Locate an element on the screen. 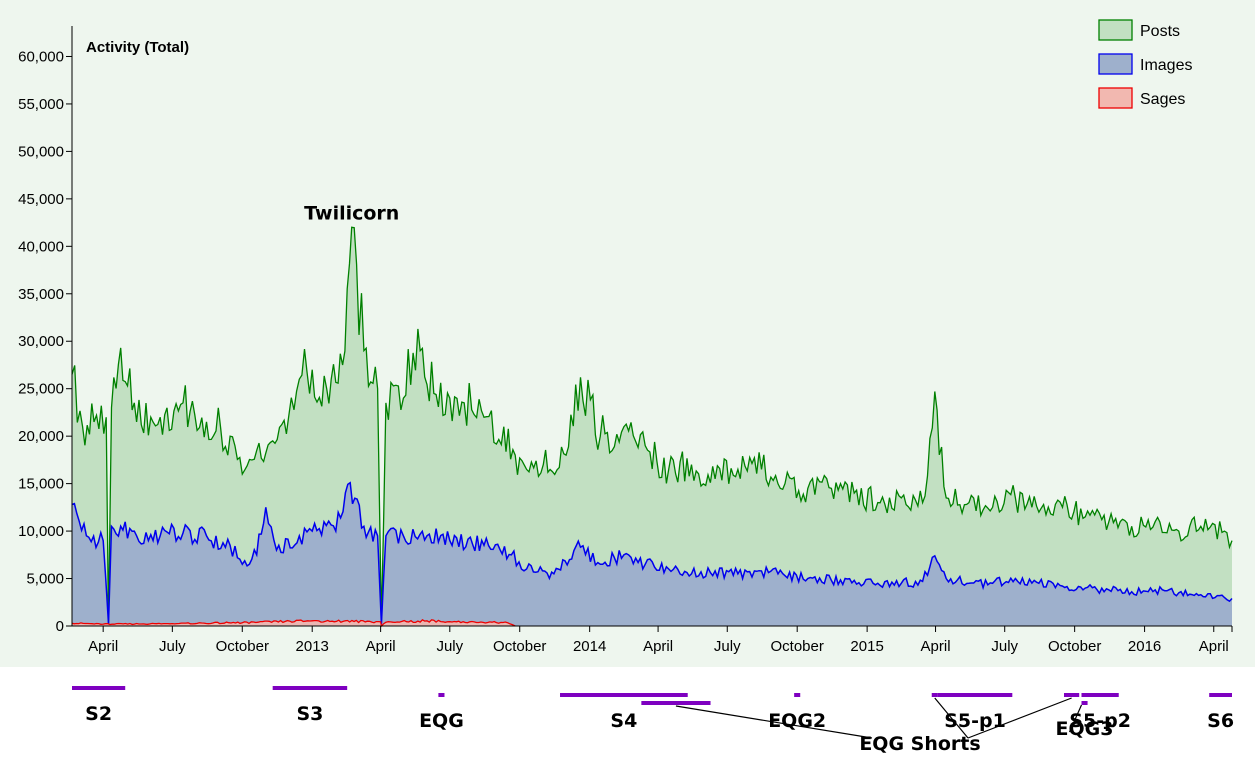  y-tick-label: 30,000 is located at coordinates (41, 341).